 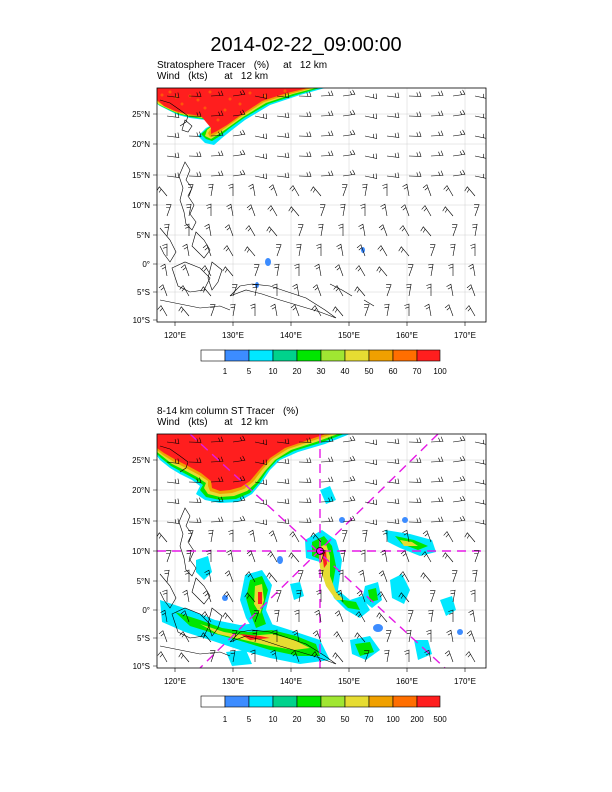 What do you see at coordinates (141, 551) in the screenshot?
I see `lat-label: 10°N` at bounding box center [141, 551].